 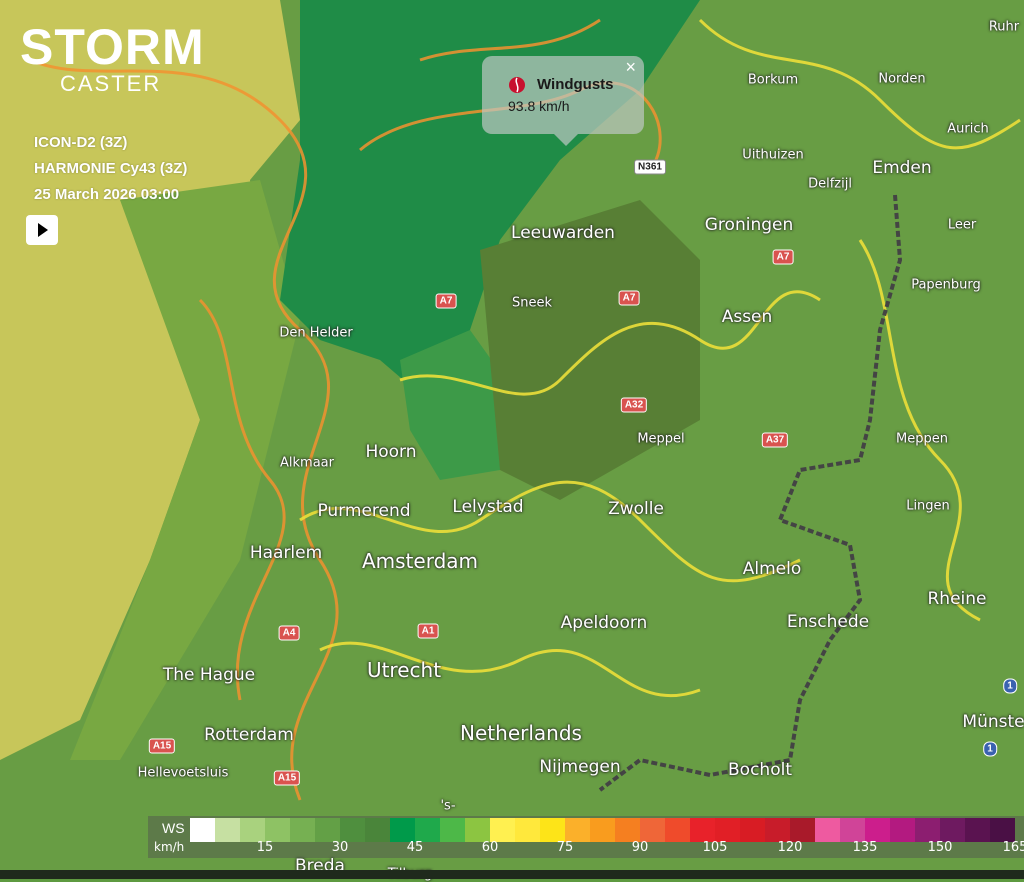 What do you see at coordinates (488, 507) in the screenshot?
I see `city-label: Lelystad` at bounding box center [488, 507].